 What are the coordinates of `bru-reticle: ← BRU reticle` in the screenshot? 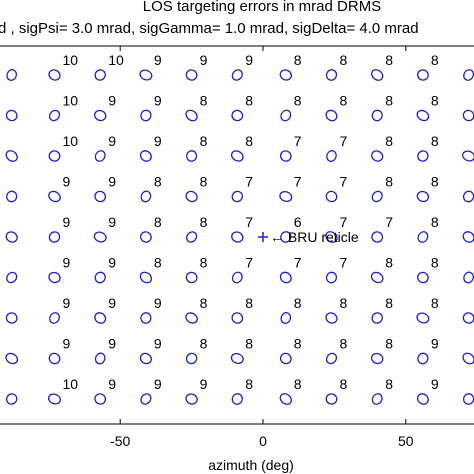 It's located at (308, 237).